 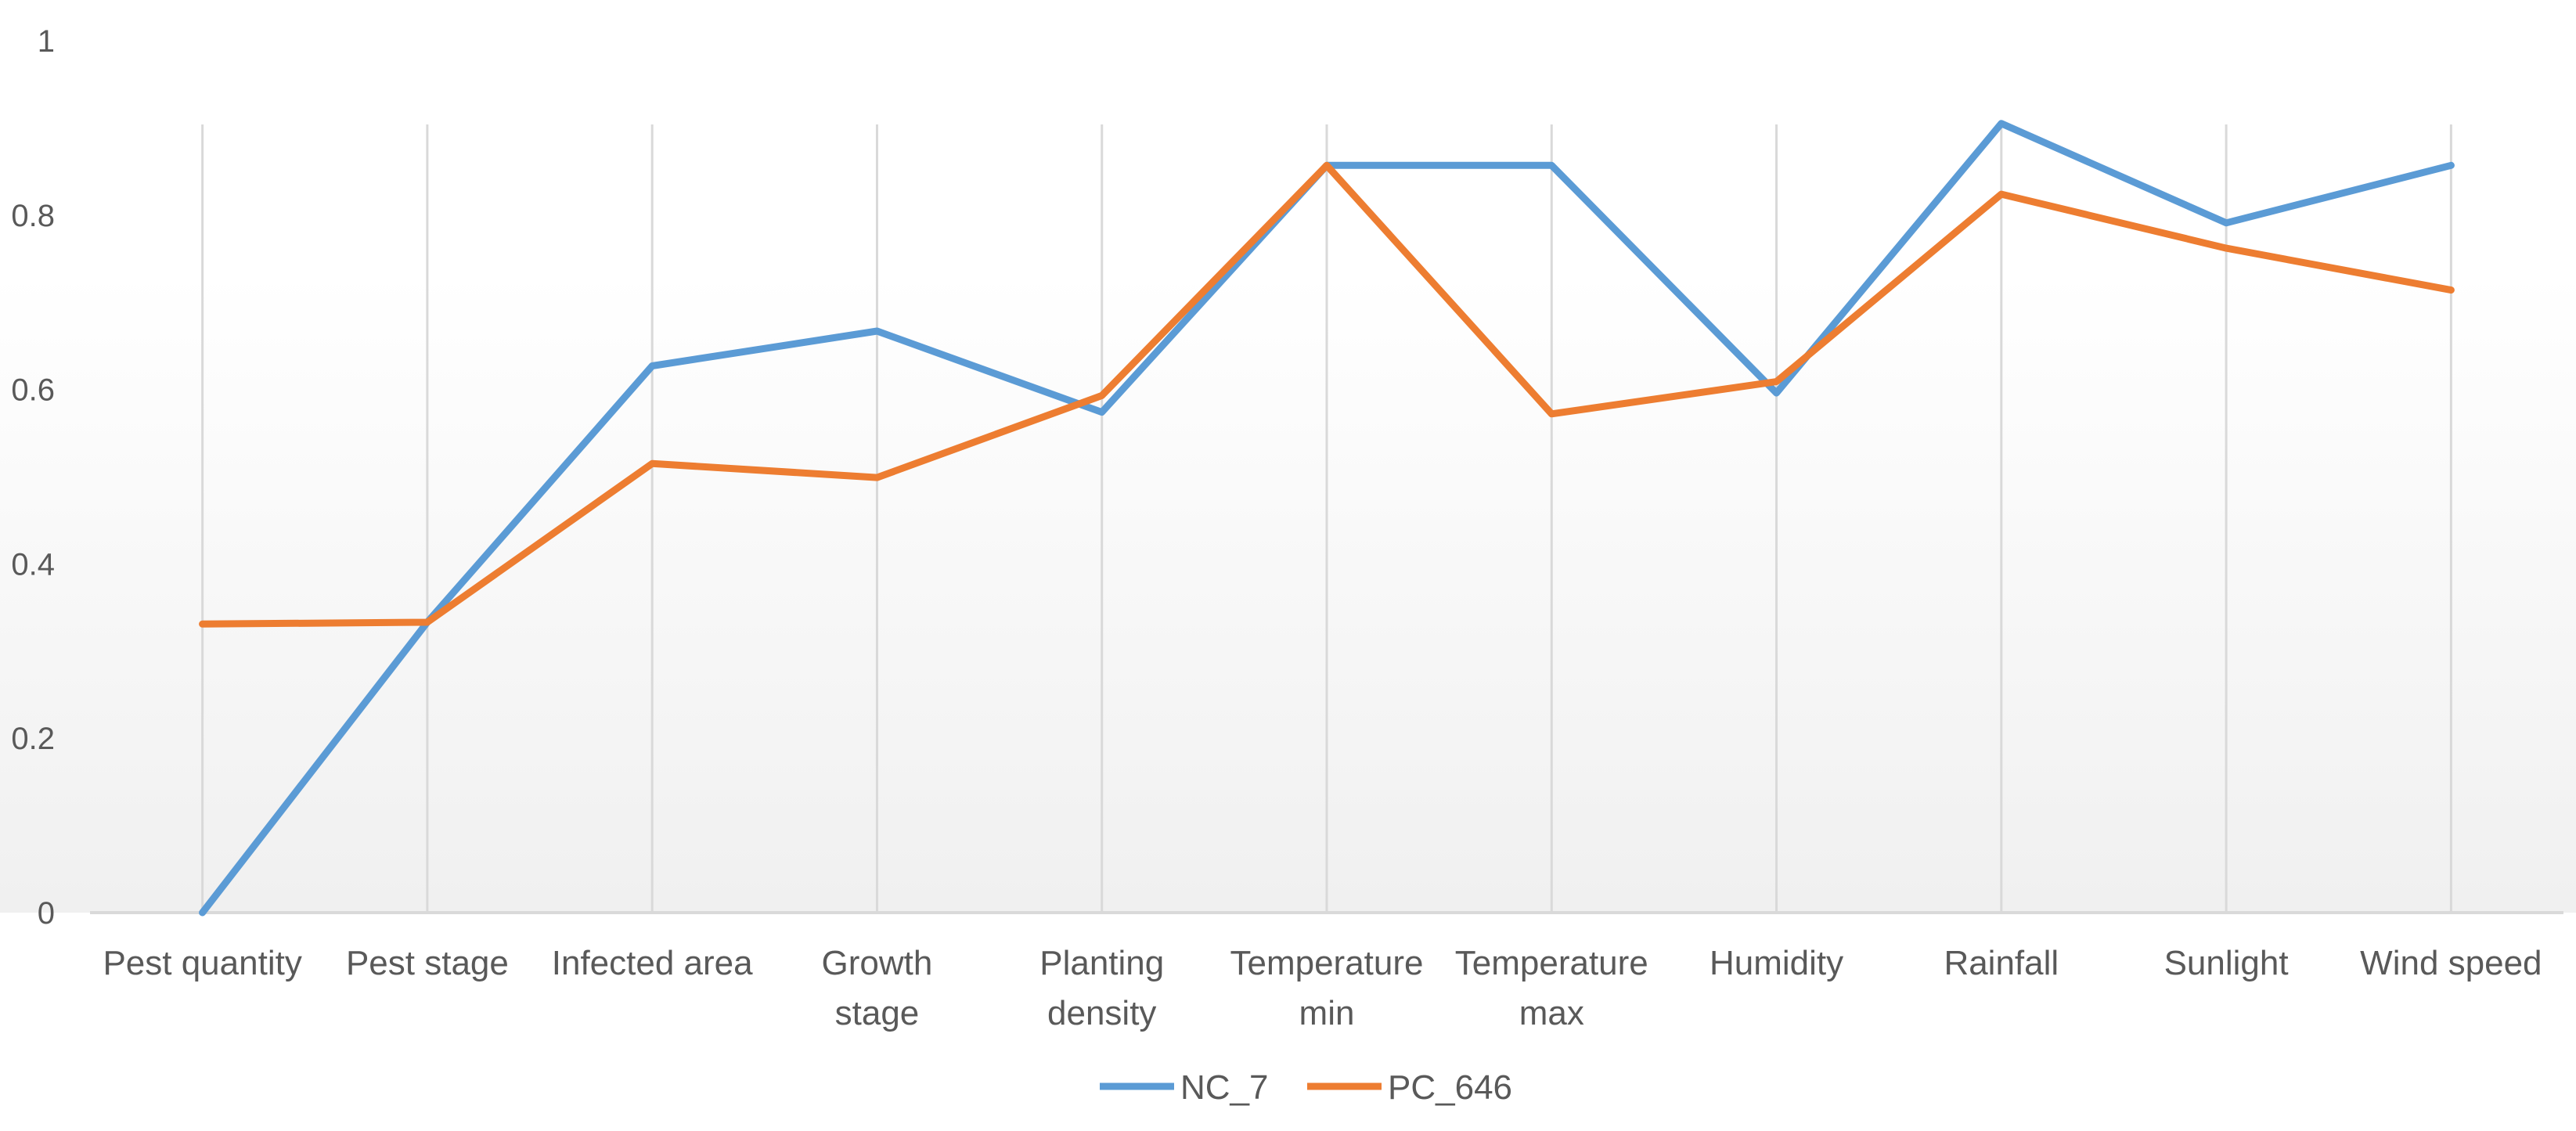 What do you see at coordinates (33, 390) in the screenshot?
I see `y-tick-label: 0.6` at bounding box center [33, 390].